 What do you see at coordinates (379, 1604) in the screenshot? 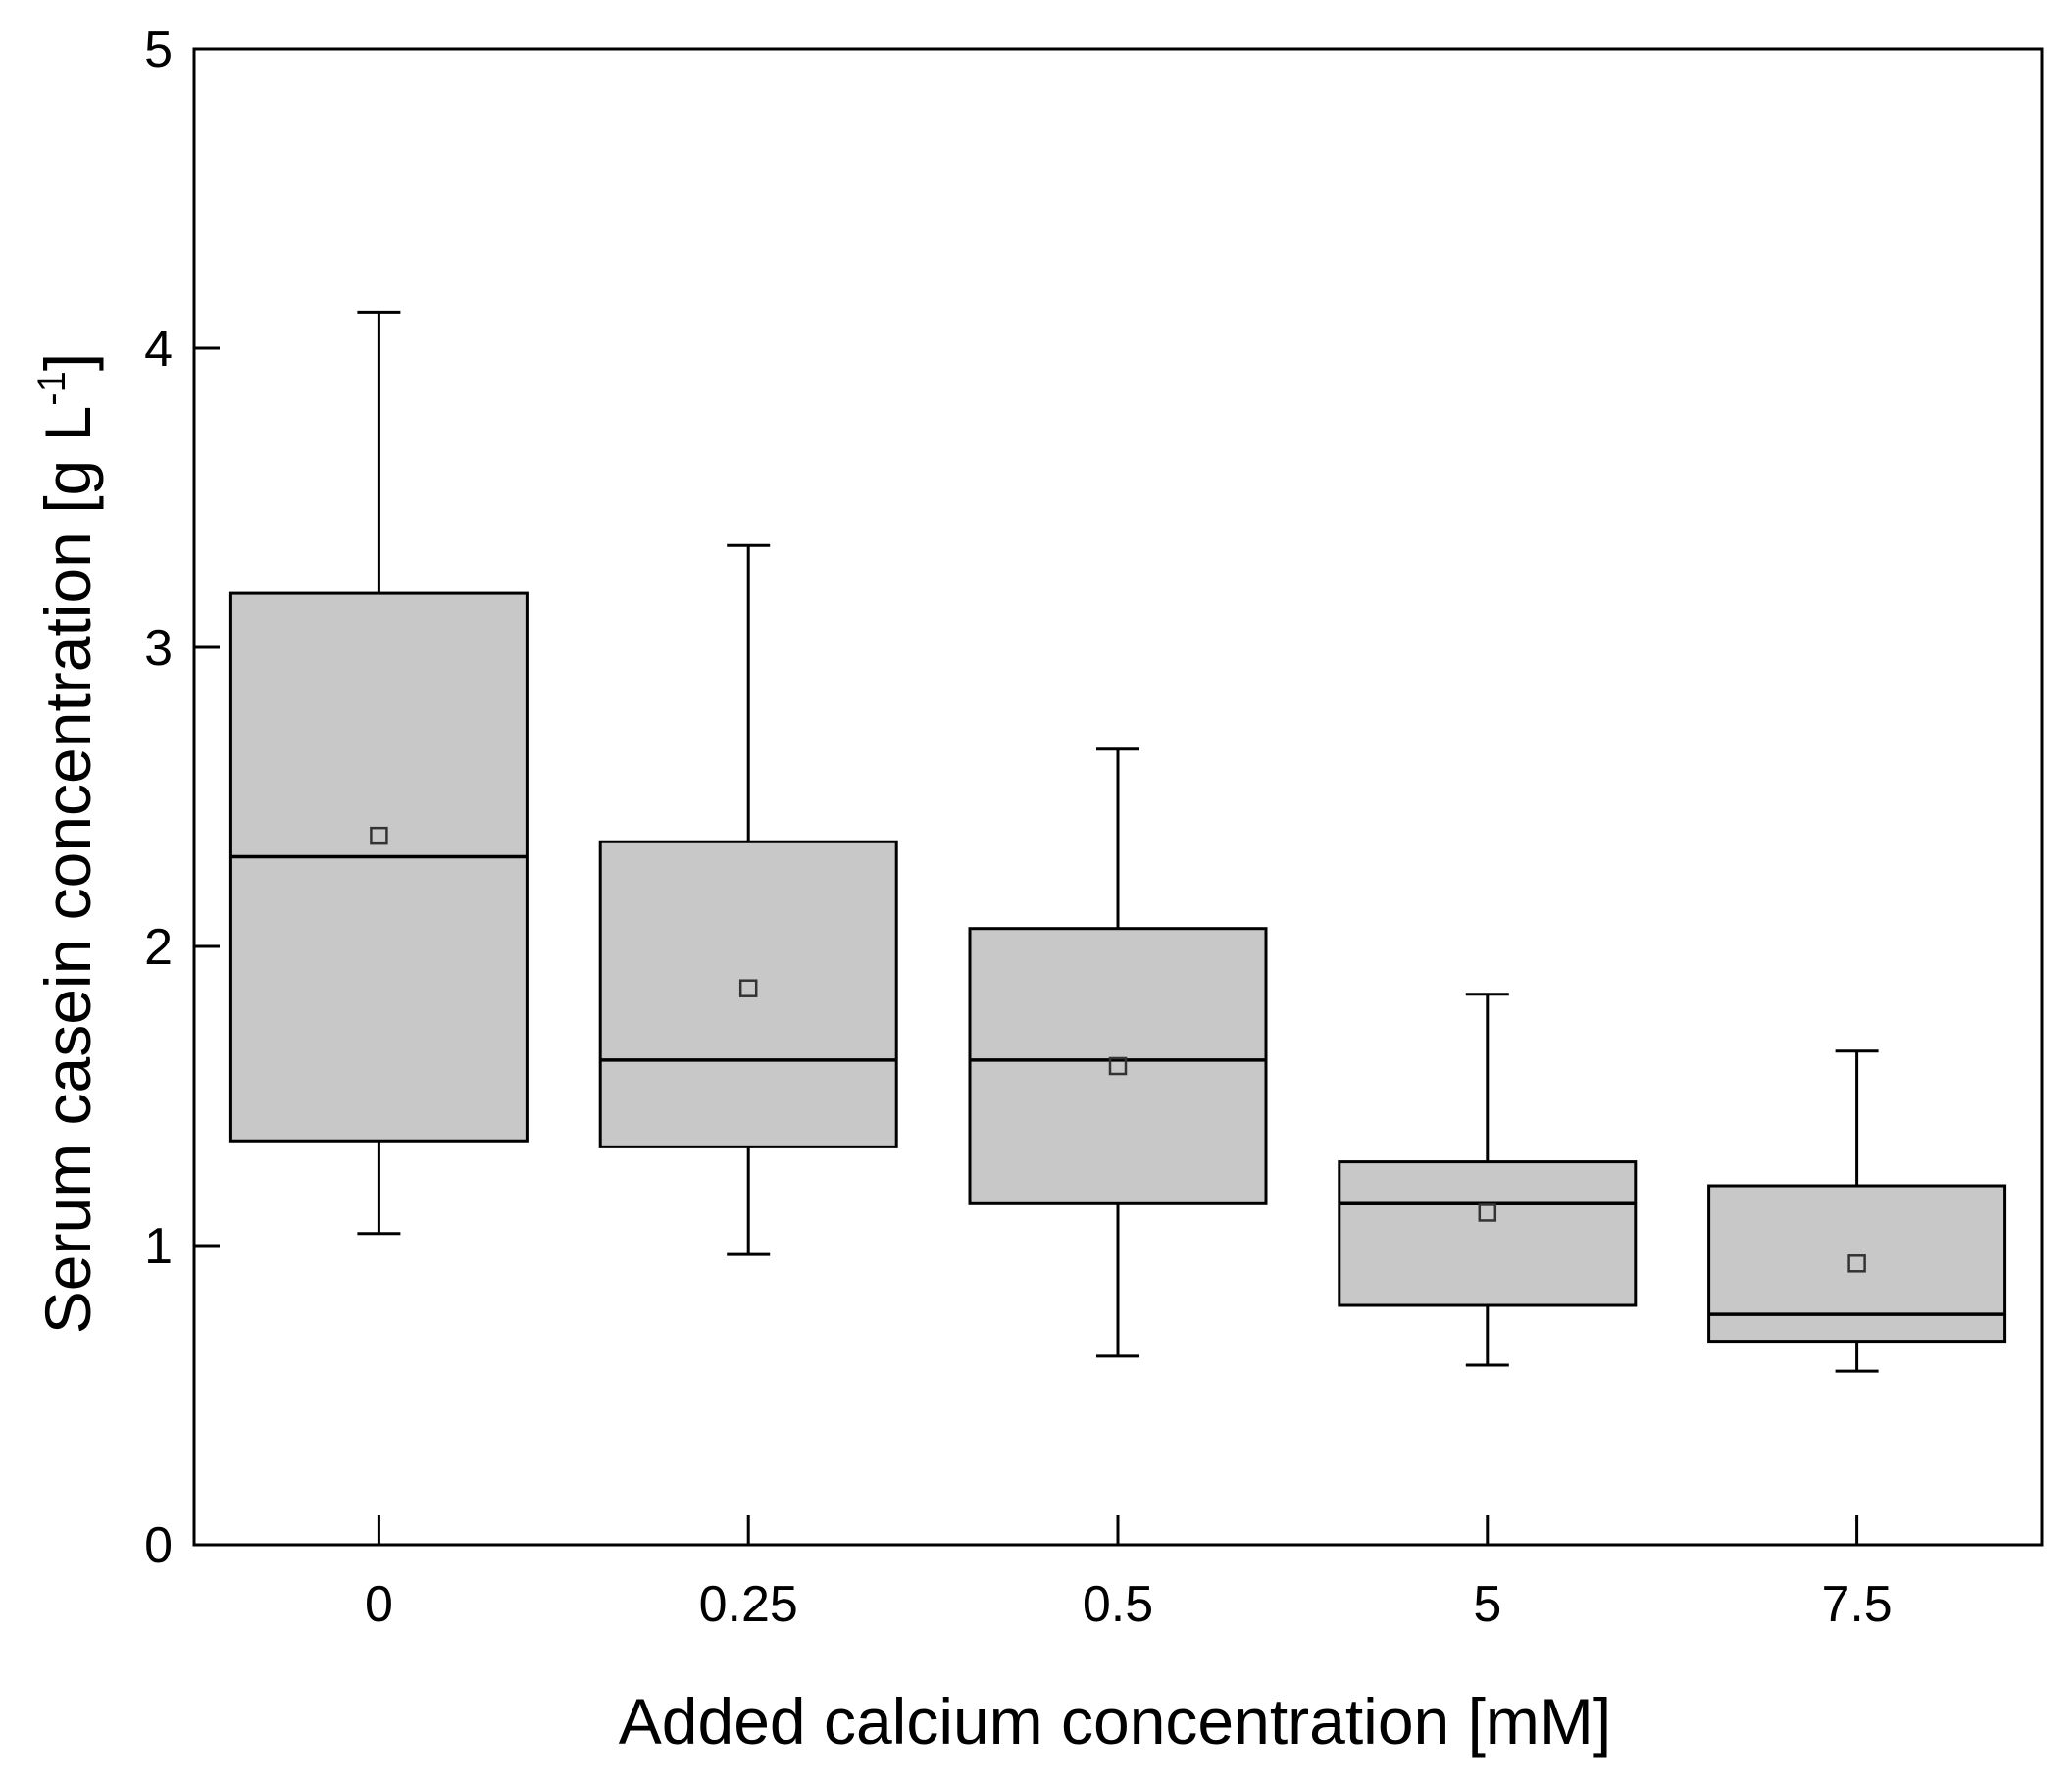
I see `x-tick-label: 0` at bounding box center [379, 1604].